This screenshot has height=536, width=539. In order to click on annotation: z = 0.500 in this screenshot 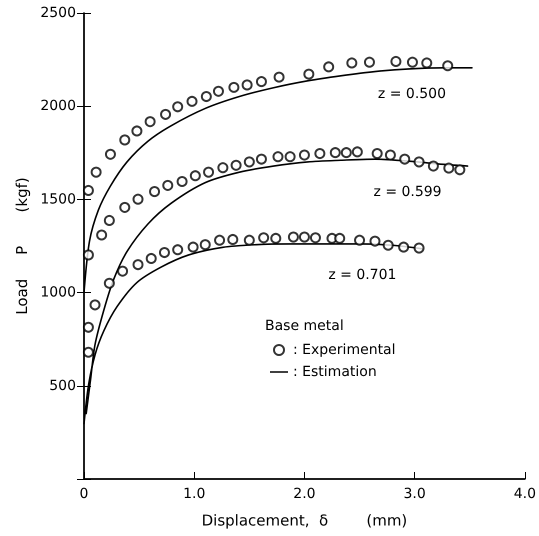, I will do `click(412, 94)`.